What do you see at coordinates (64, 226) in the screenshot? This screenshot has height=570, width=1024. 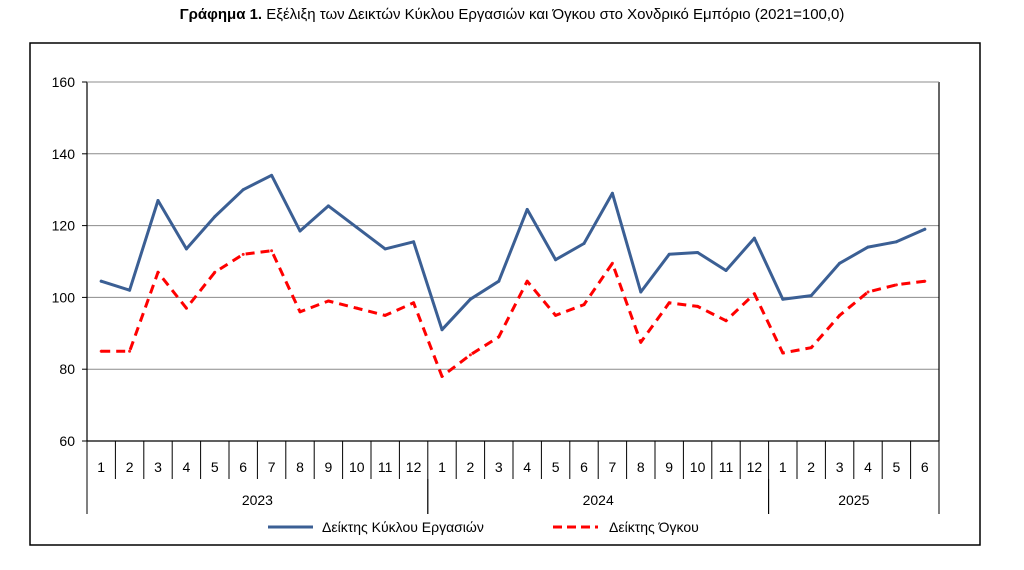 I see `y-tick-label: 120` at bounding box center [64, 226].